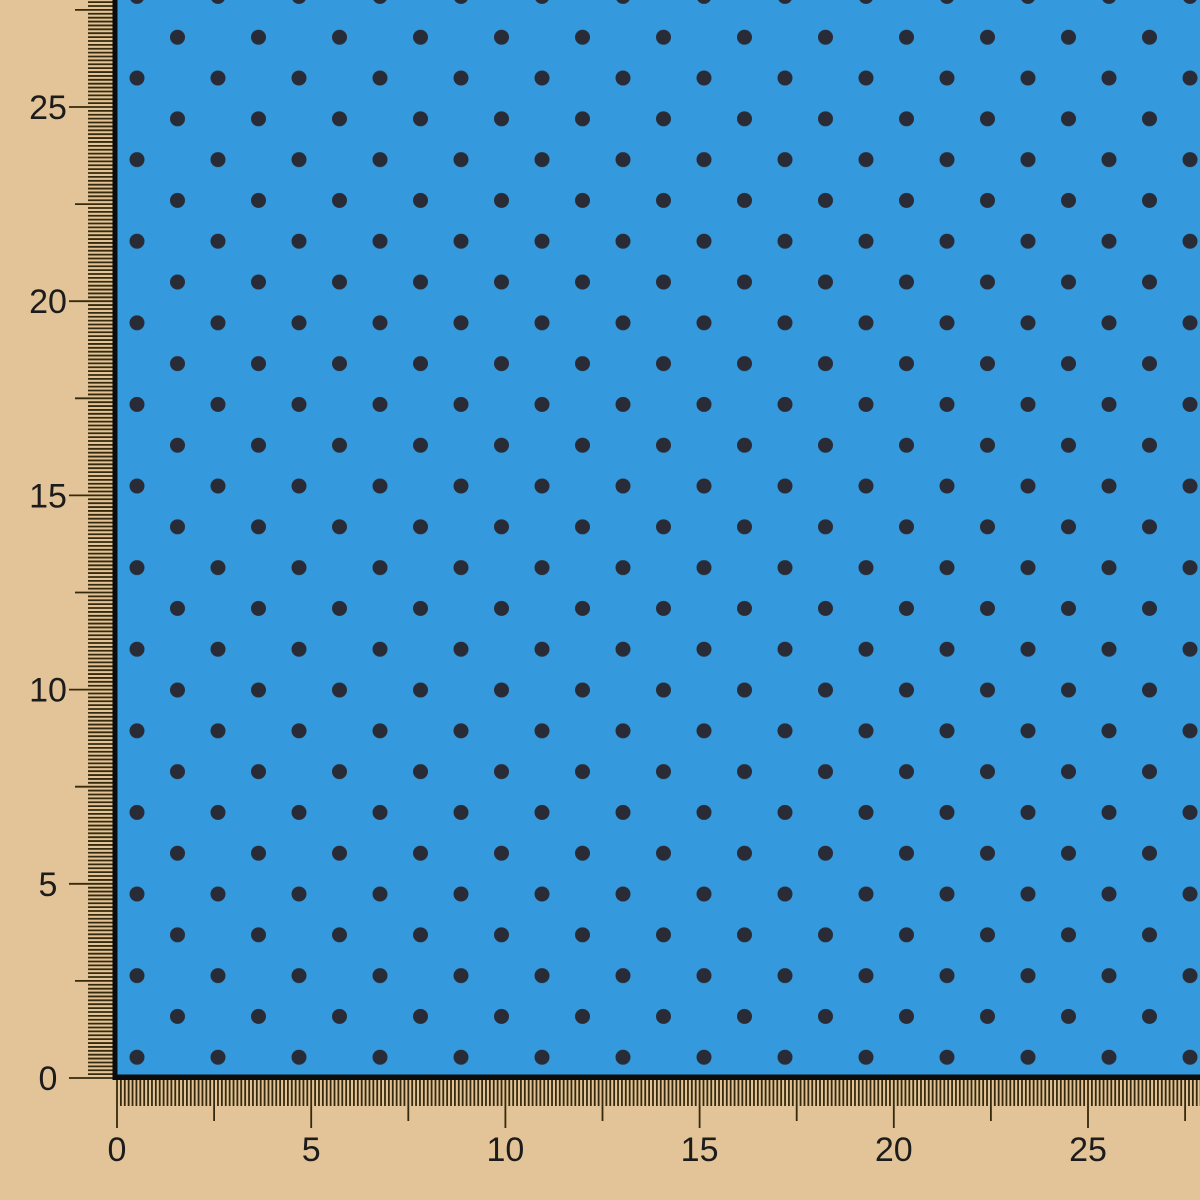 The height and width of the screenshot is (1200, 1200). Describe the element at coordinates (48, 593) in the screenshot. I see `vertical-ruler-labels: 25 20 15 10 5 0` at that location.